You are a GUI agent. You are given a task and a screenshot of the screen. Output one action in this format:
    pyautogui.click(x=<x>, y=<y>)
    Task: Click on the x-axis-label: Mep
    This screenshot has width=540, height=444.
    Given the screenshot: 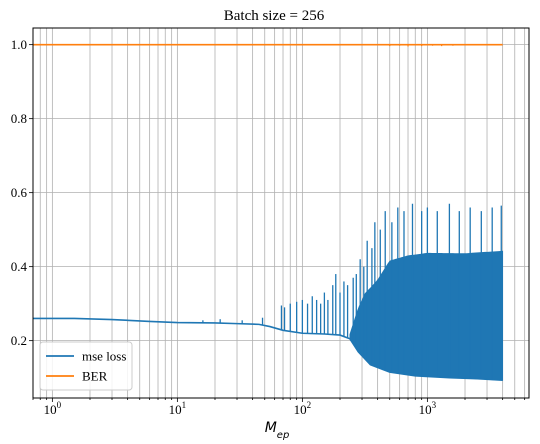 What is the action you would take?
    pyautogui.click(x=277, y=430)
    